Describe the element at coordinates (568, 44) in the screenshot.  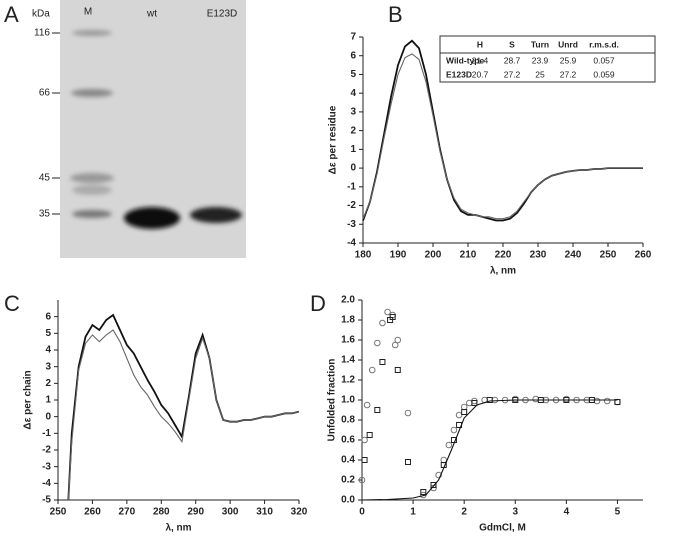
I see `table-header: Unrd` at that location.